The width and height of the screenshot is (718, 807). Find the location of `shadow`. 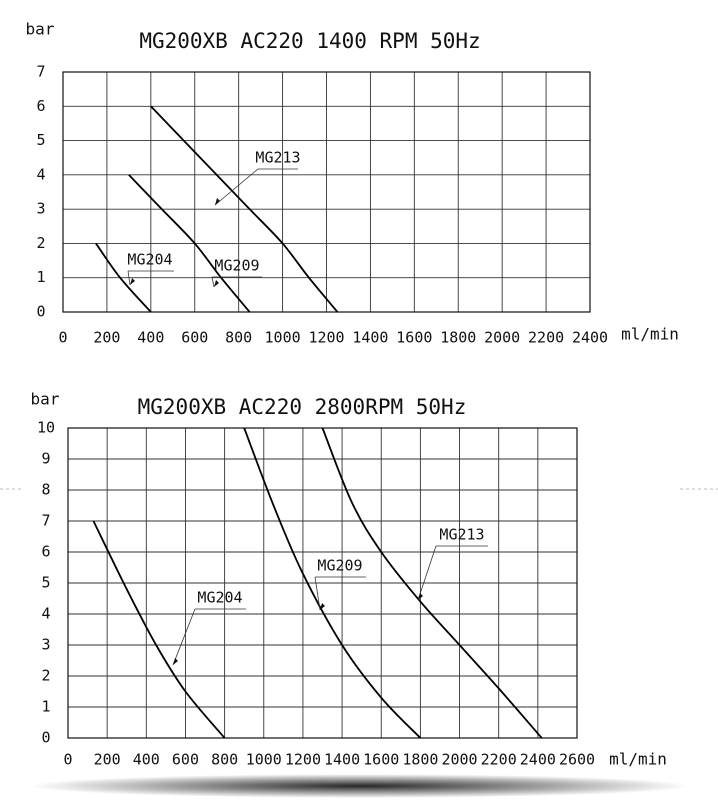

shadow is located at coordinates (360, 786).